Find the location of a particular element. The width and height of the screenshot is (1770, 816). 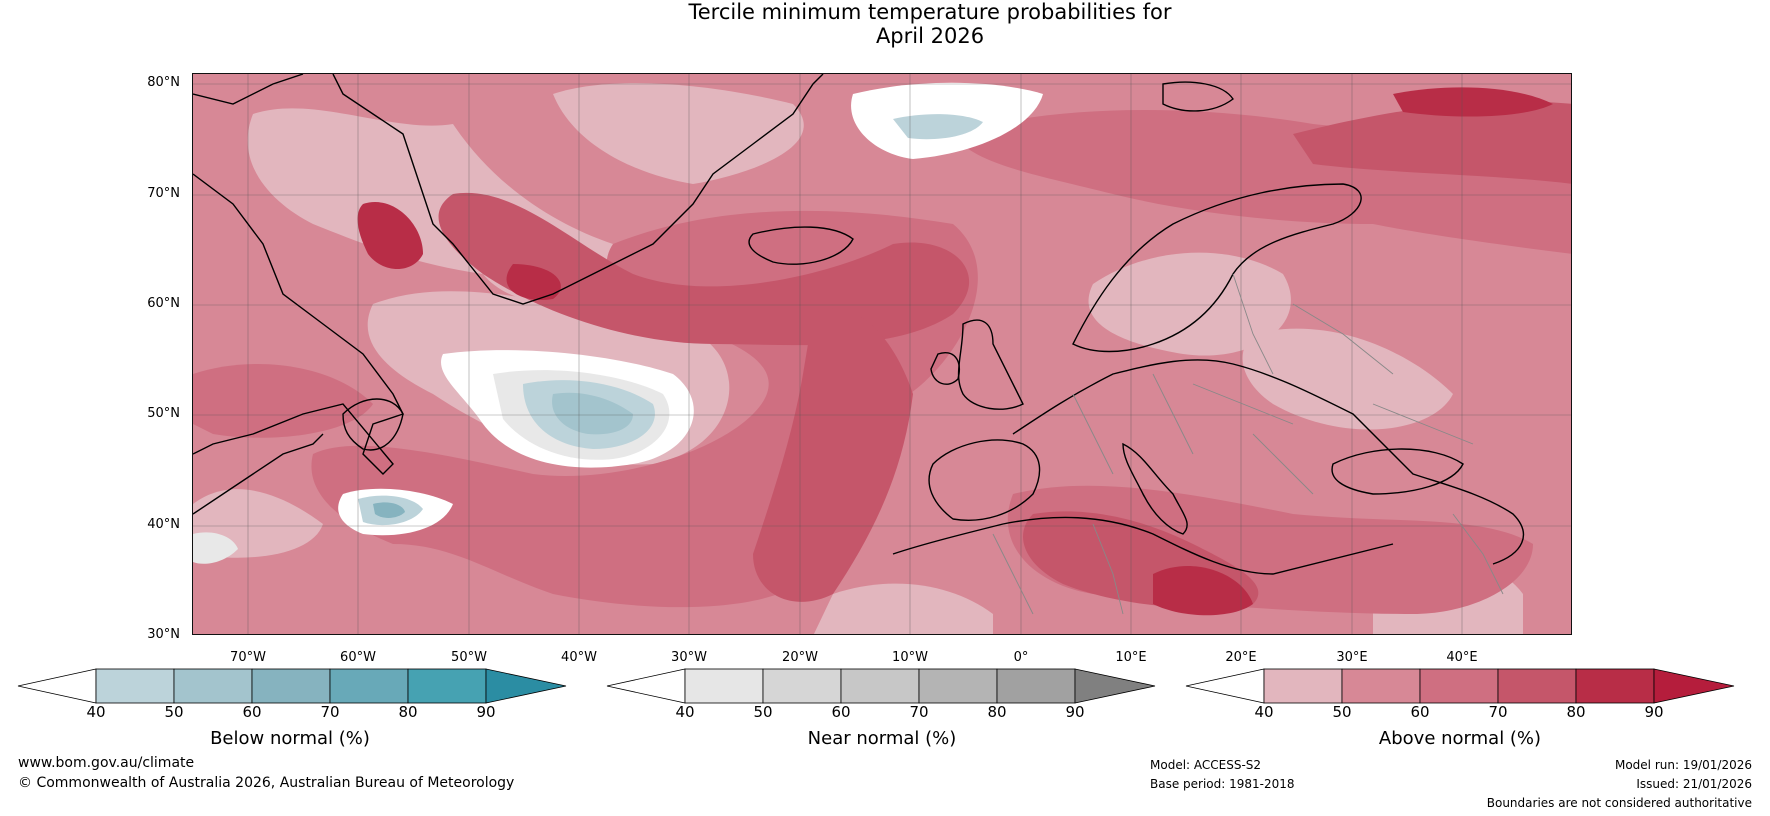

colorbar-below-svg is located at coordinates (292, 686).